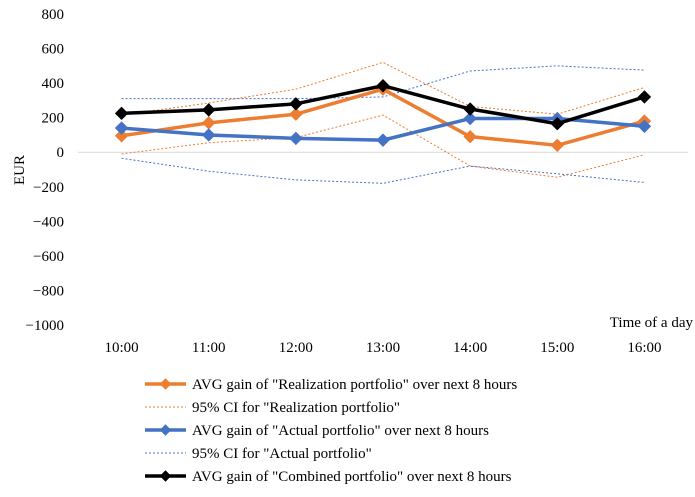 This screenshot has height=497, width=695. I want to click on x-axis-label: Time of a day, so click(652, 323).